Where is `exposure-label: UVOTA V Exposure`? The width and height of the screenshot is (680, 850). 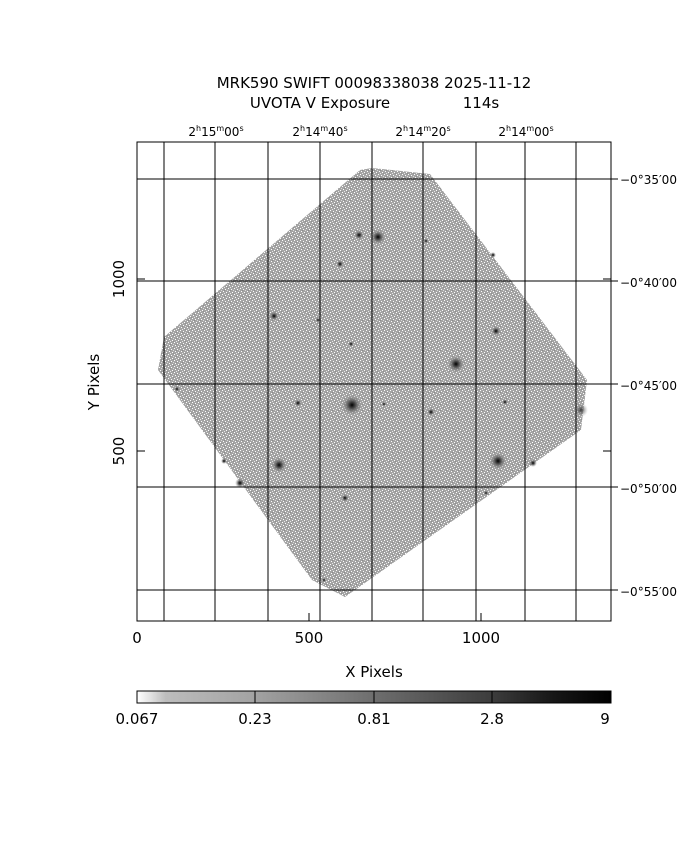 exposure-label: UVOTA V Exposure is located at coordinates (320, 103).